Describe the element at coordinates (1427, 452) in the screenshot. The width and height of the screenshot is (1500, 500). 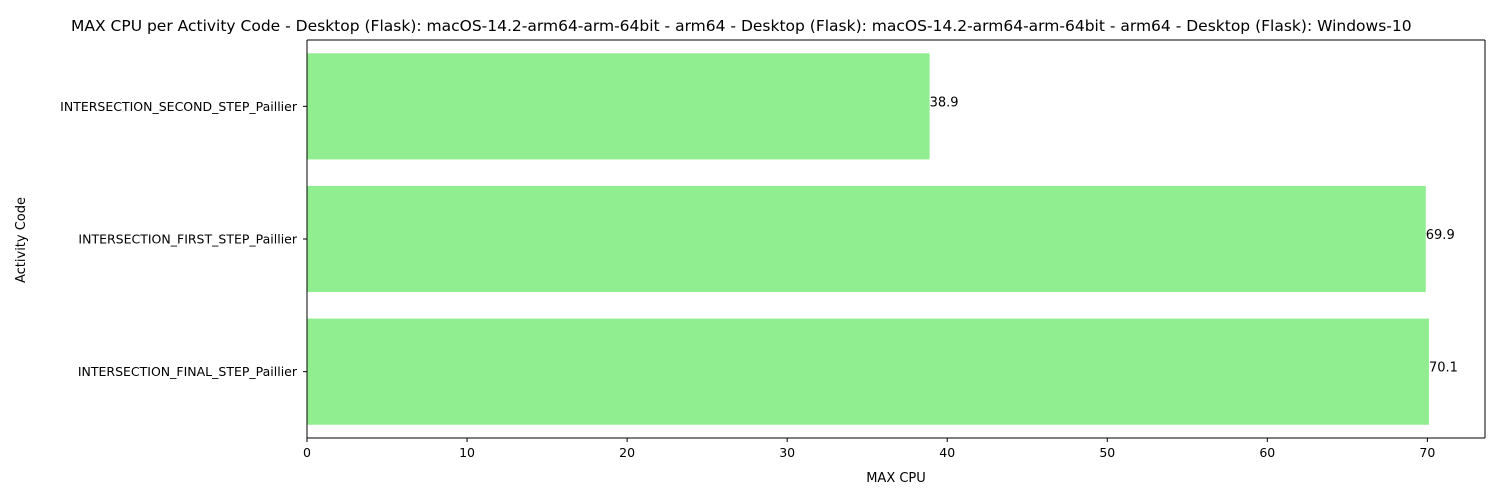
I see `x-tick-label: 70` at that location.